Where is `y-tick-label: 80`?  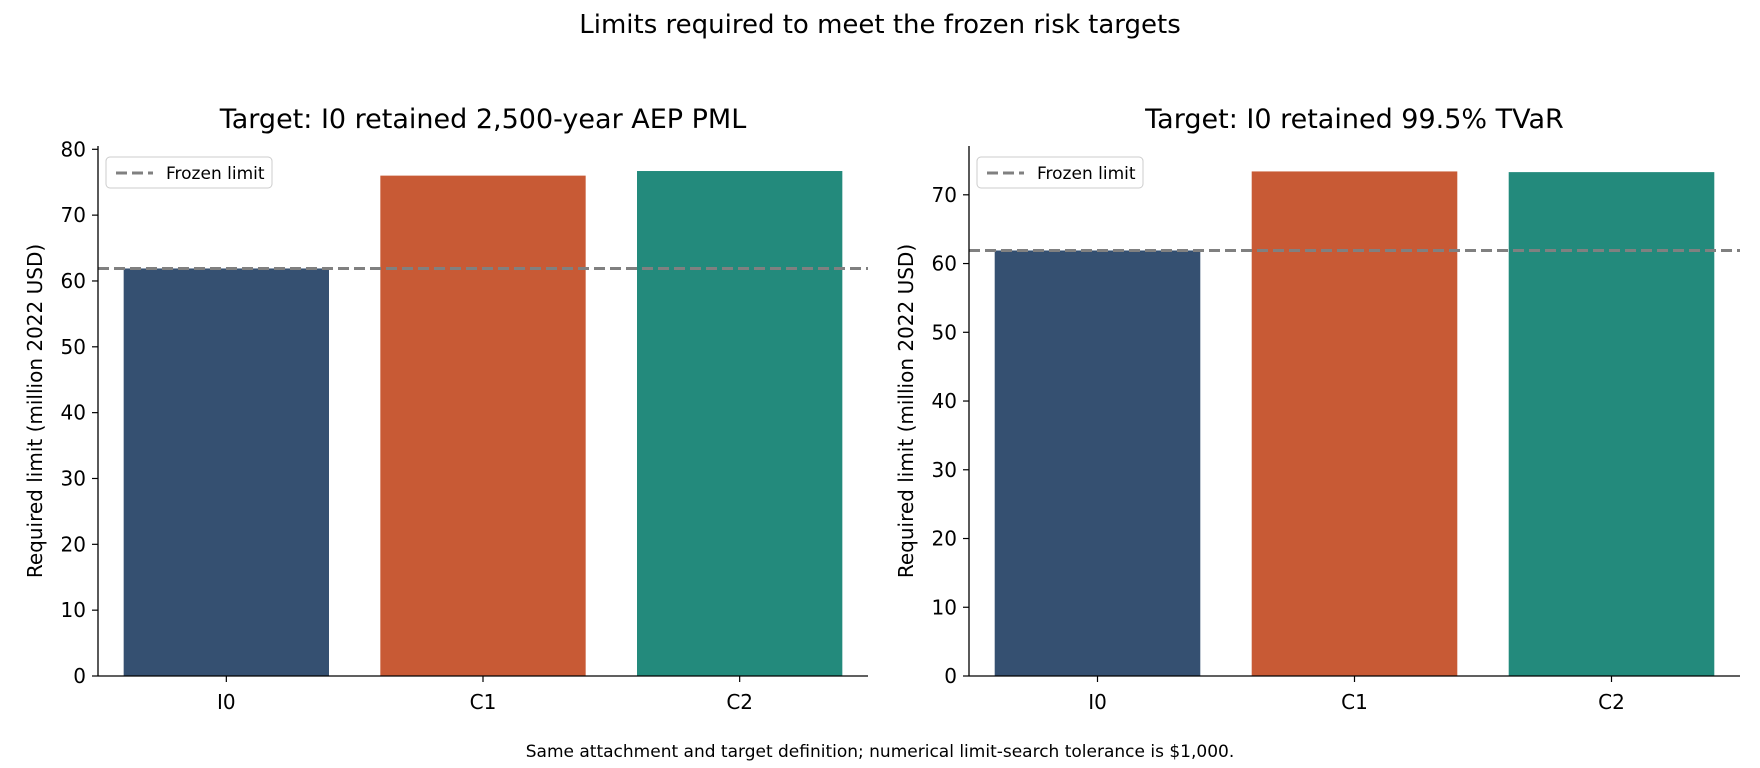
y-tick-label: 80 is located at coordinates (73, 149).